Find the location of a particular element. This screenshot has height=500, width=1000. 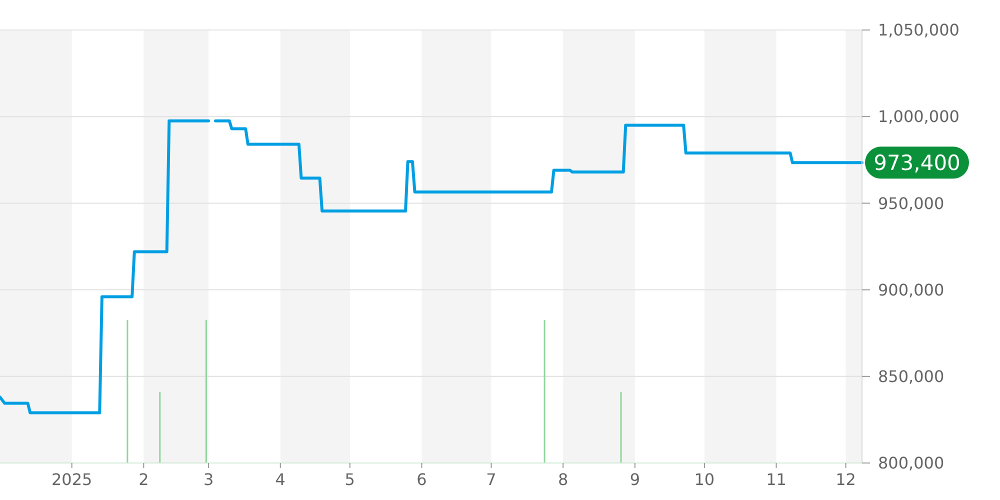

y-tick-label: 950,000 is located at coordinates (911, 203).